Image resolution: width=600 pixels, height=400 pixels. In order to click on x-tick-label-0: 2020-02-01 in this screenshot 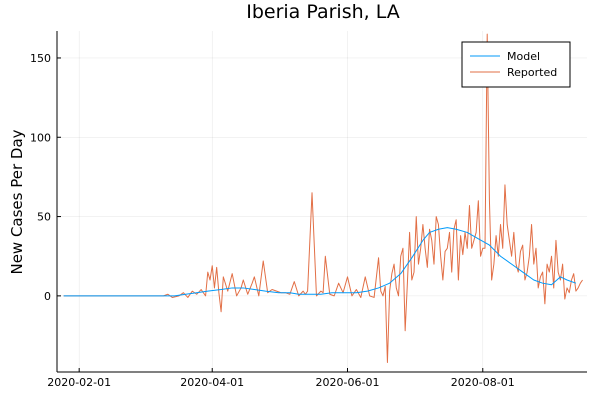, I will do `click(79, 382)`.